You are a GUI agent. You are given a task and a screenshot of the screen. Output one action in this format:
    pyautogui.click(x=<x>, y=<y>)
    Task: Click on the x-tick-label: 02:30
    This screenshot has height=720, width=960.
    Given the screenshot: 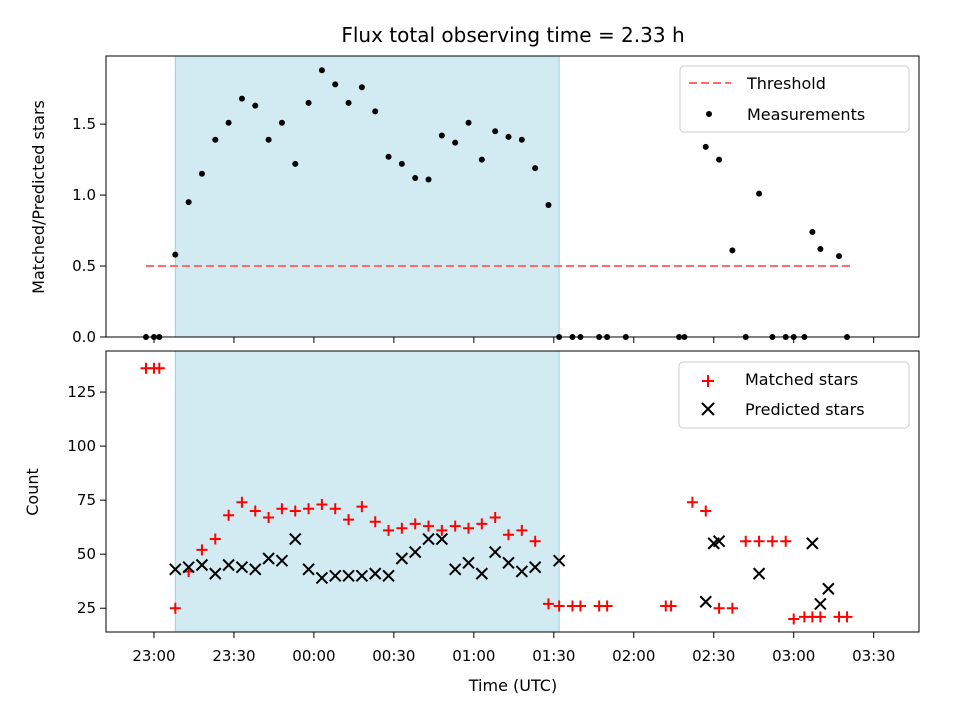 What is the action you would take?
    pyautogui.click(x=713, y=656)
    